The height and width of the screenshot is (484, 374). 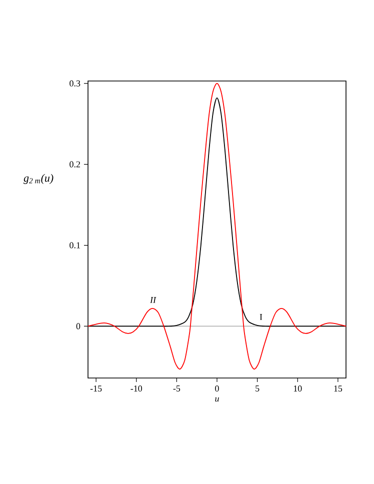 I want to click on y-tick-label: 0.3, so click(x=75, y=83).